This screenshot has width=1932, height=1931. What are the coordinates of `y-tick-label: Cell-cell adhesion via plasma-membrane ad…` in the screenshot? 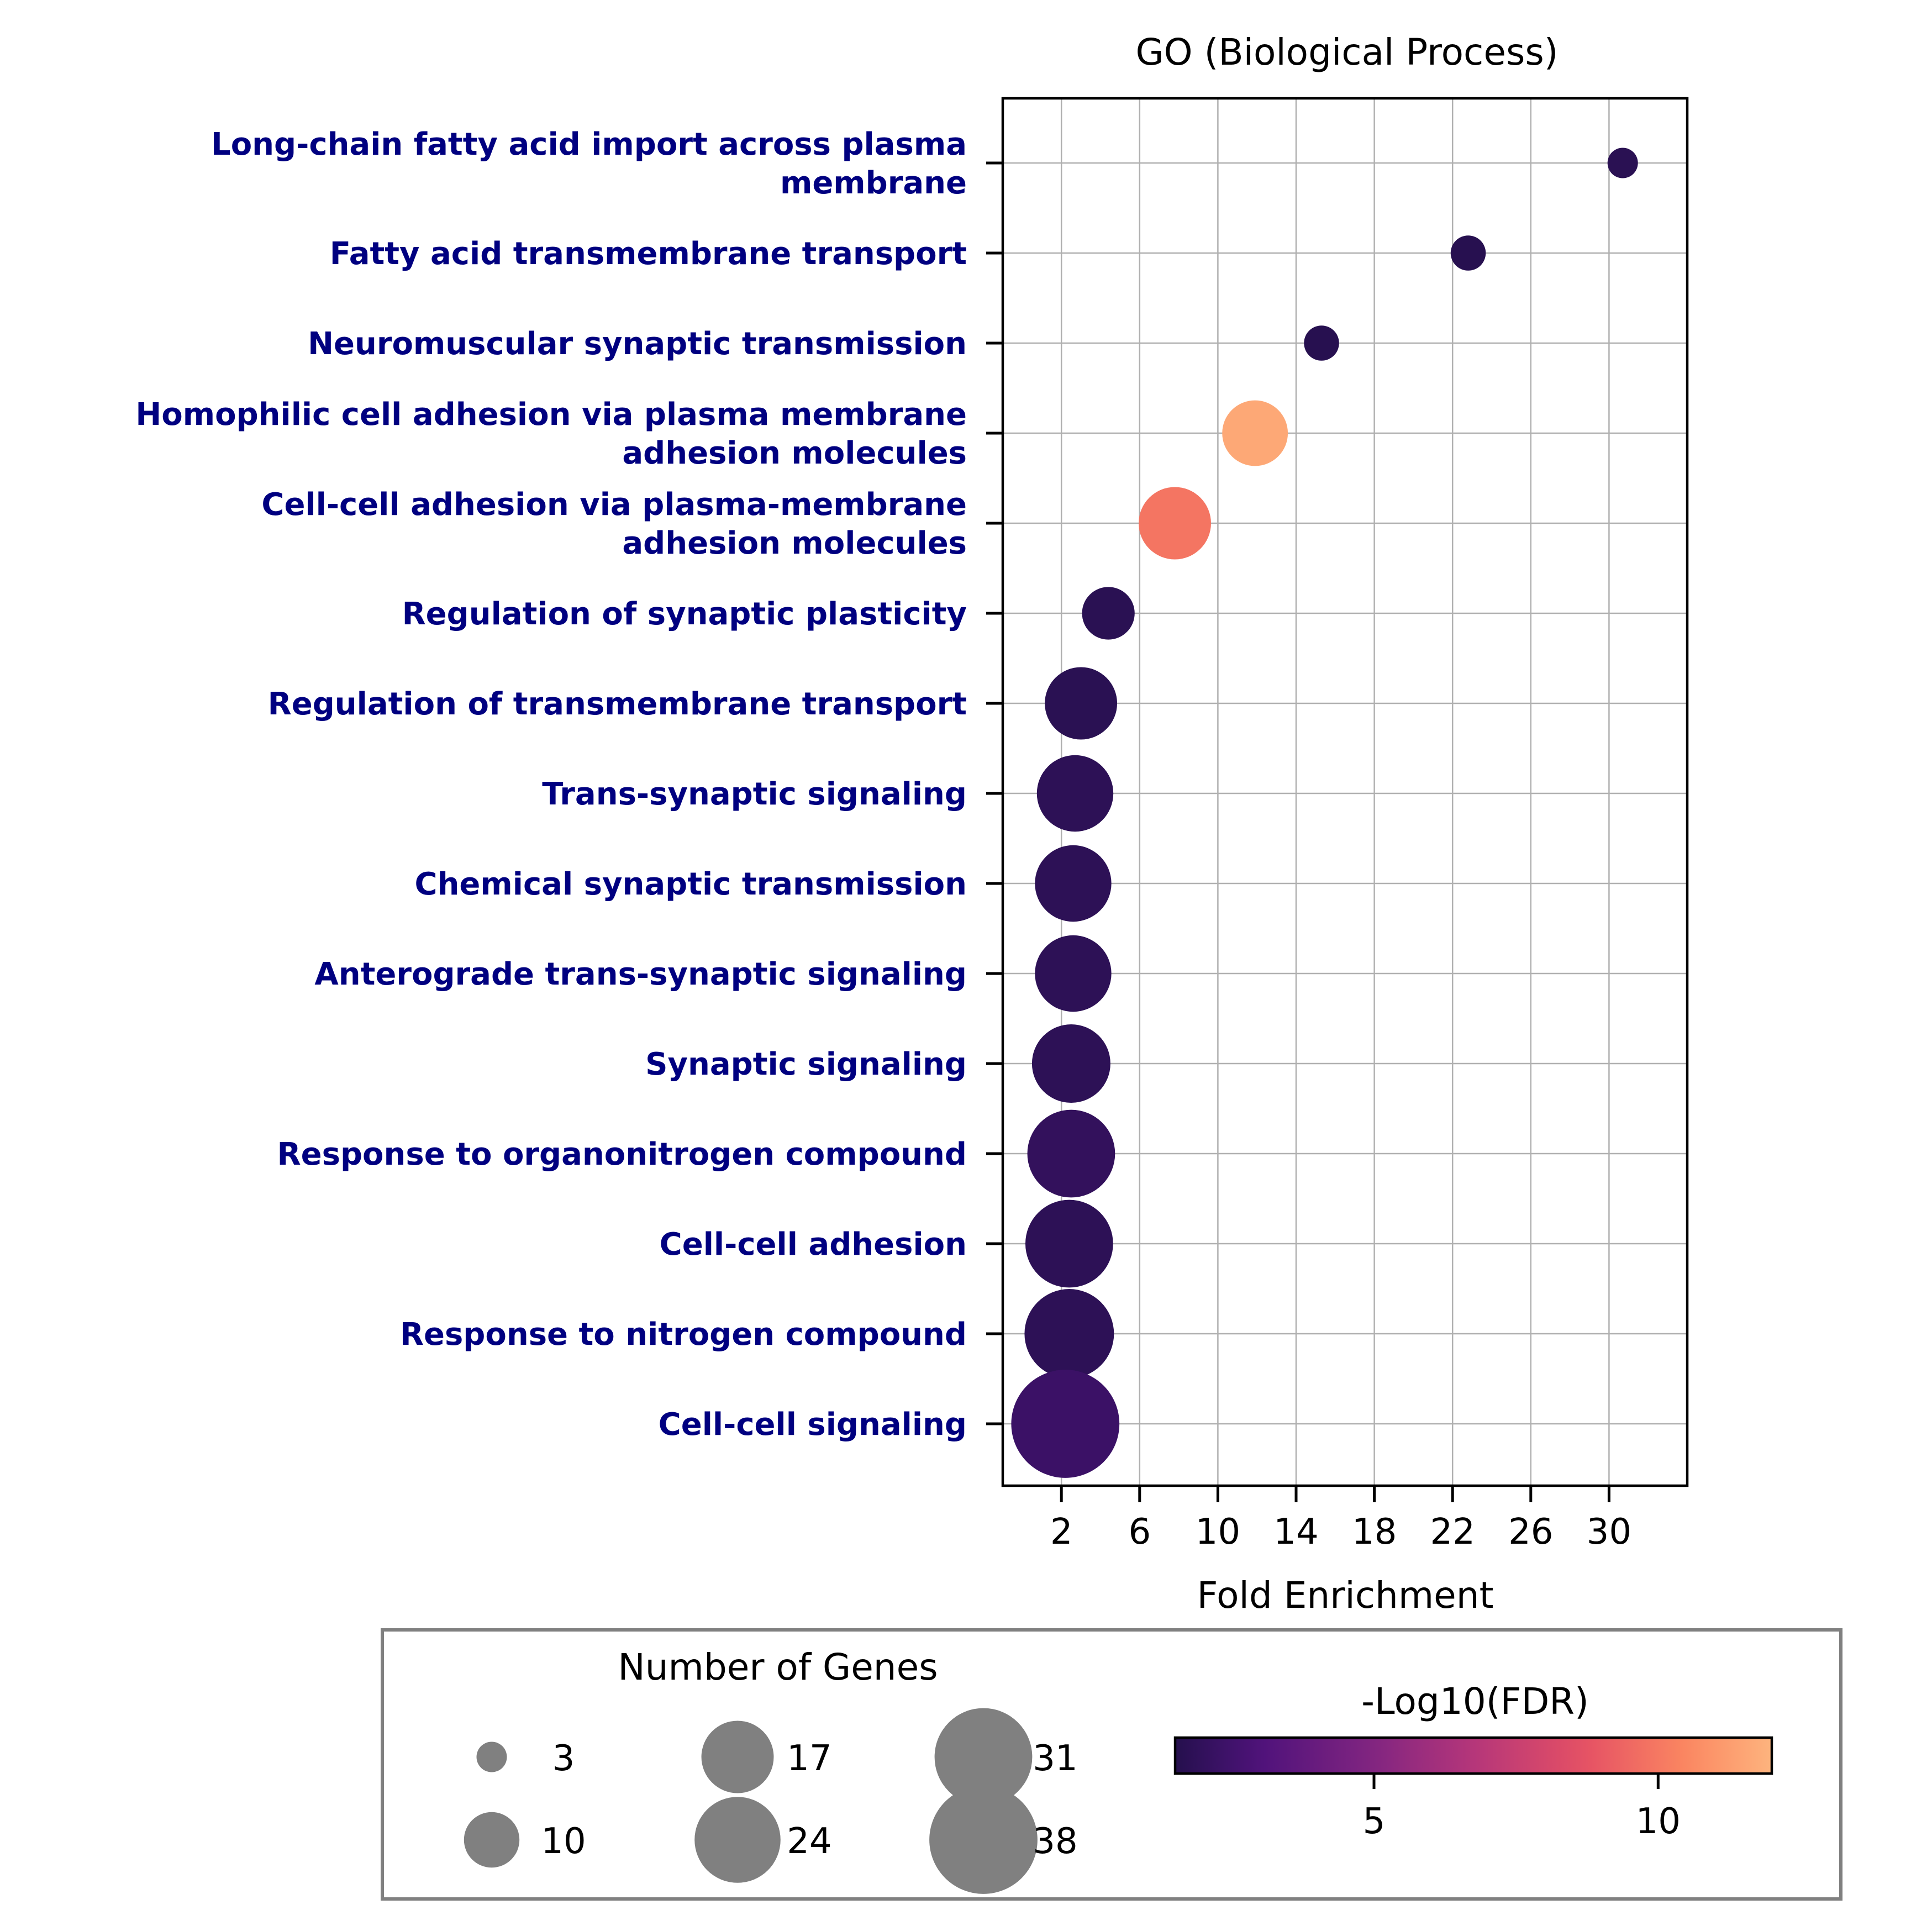 It's located at (614, 524).